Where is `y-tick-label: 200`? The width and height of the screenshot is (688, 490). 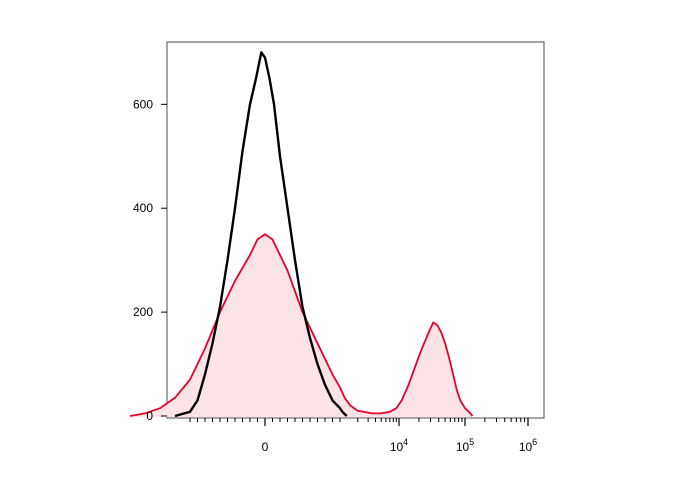
y-tick-label: 200 is located at coordinates (143, 312).